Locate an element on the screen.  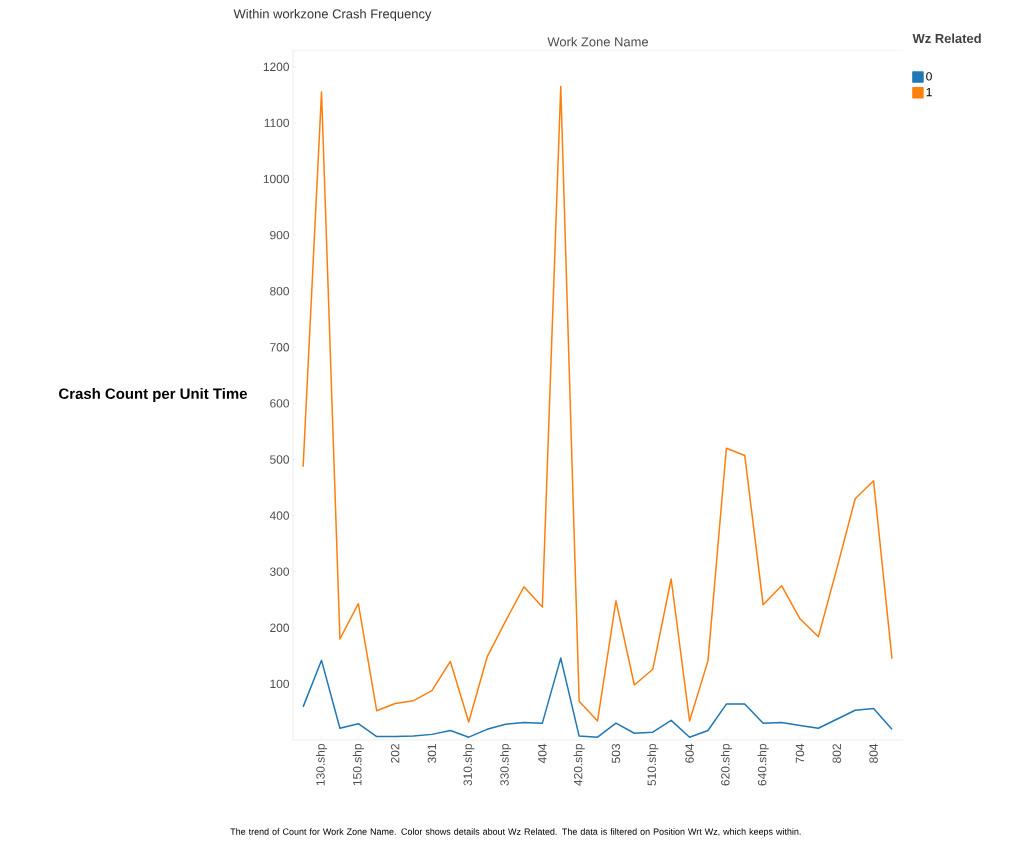
y-tick-label: 400 is located at coordinates (279, 515).